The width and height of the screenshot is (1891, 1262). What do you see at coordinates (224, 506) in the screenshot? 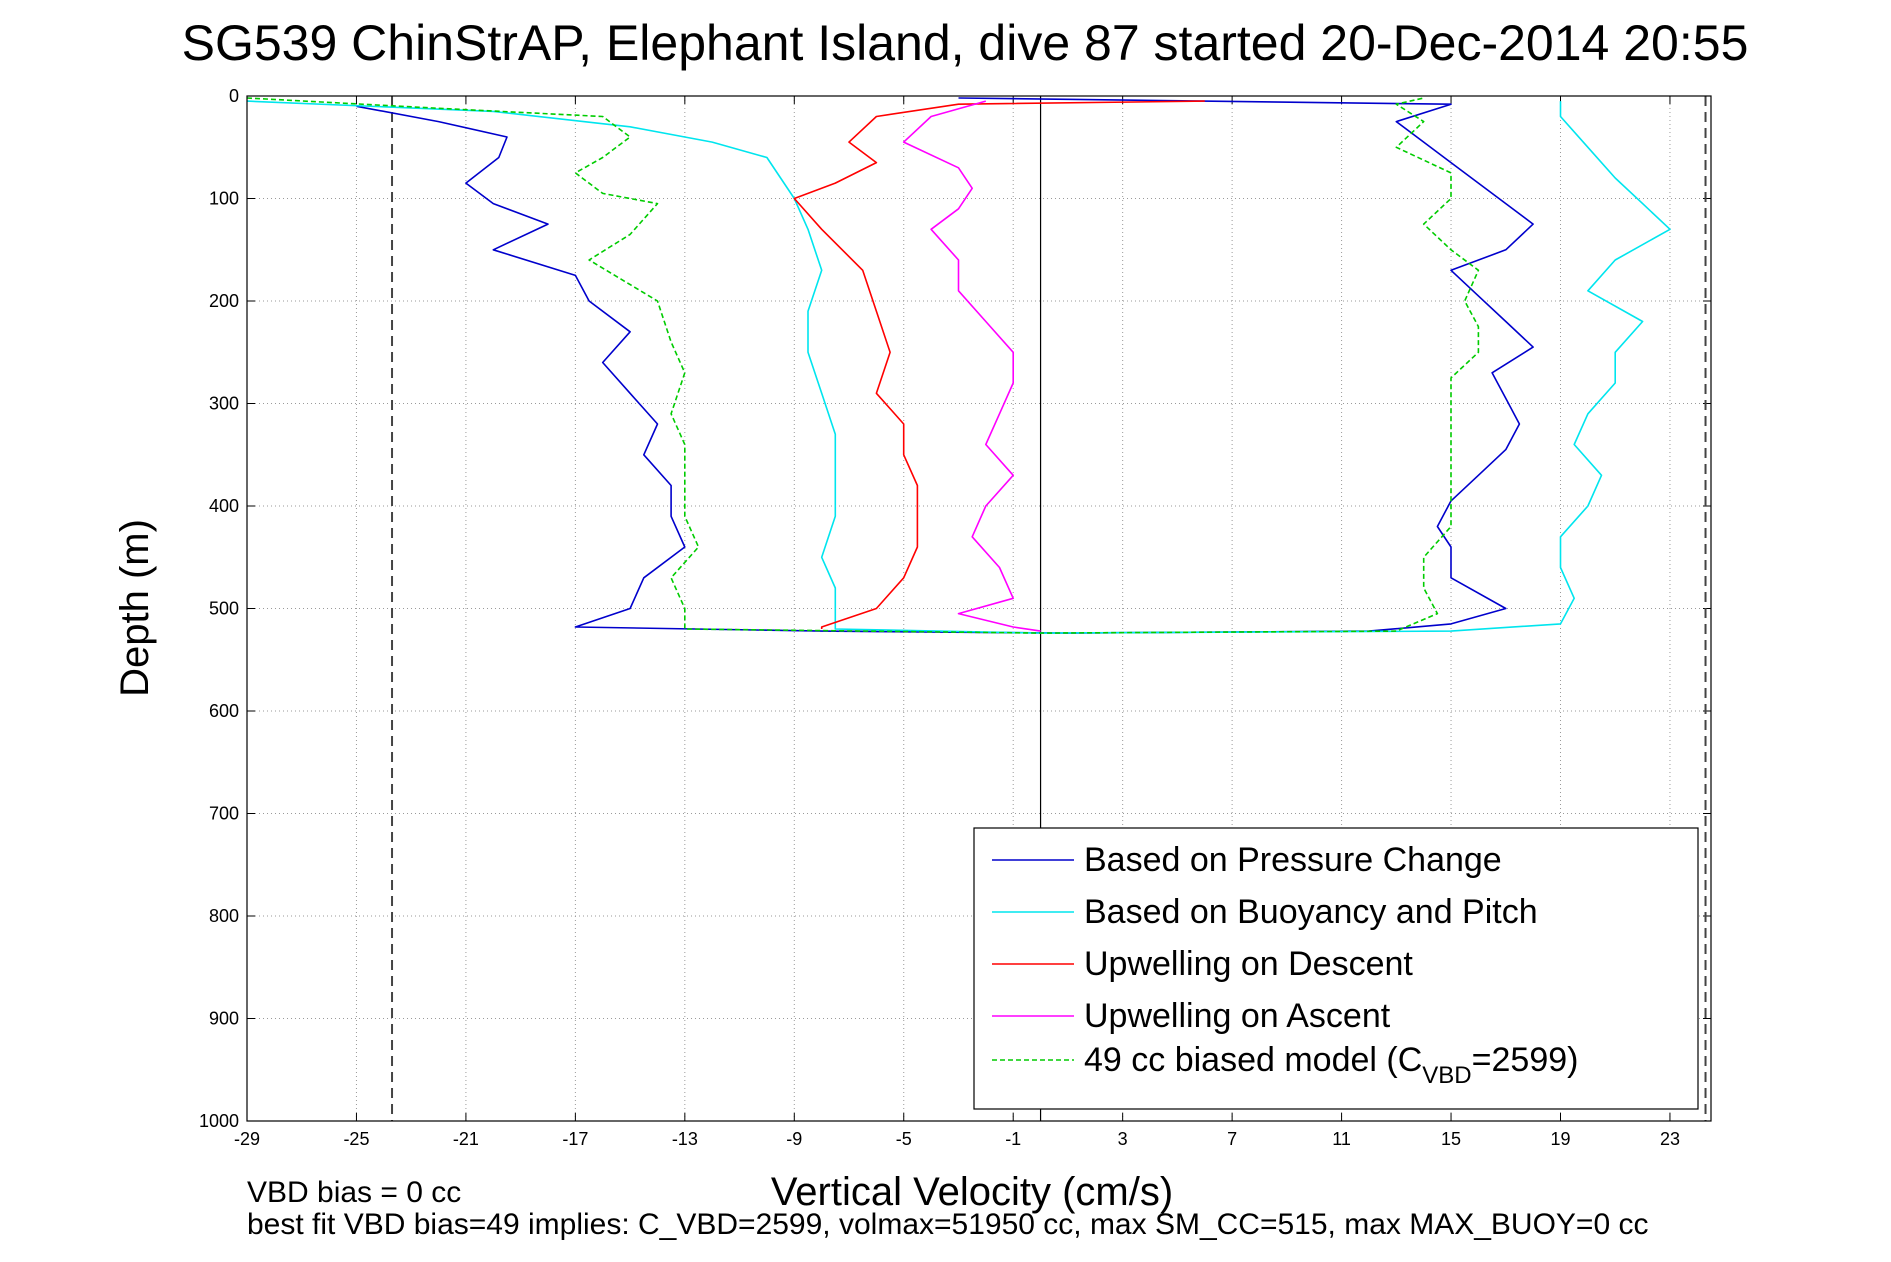
I see `y-tick-label: 400` at bounding box center [224, 506].